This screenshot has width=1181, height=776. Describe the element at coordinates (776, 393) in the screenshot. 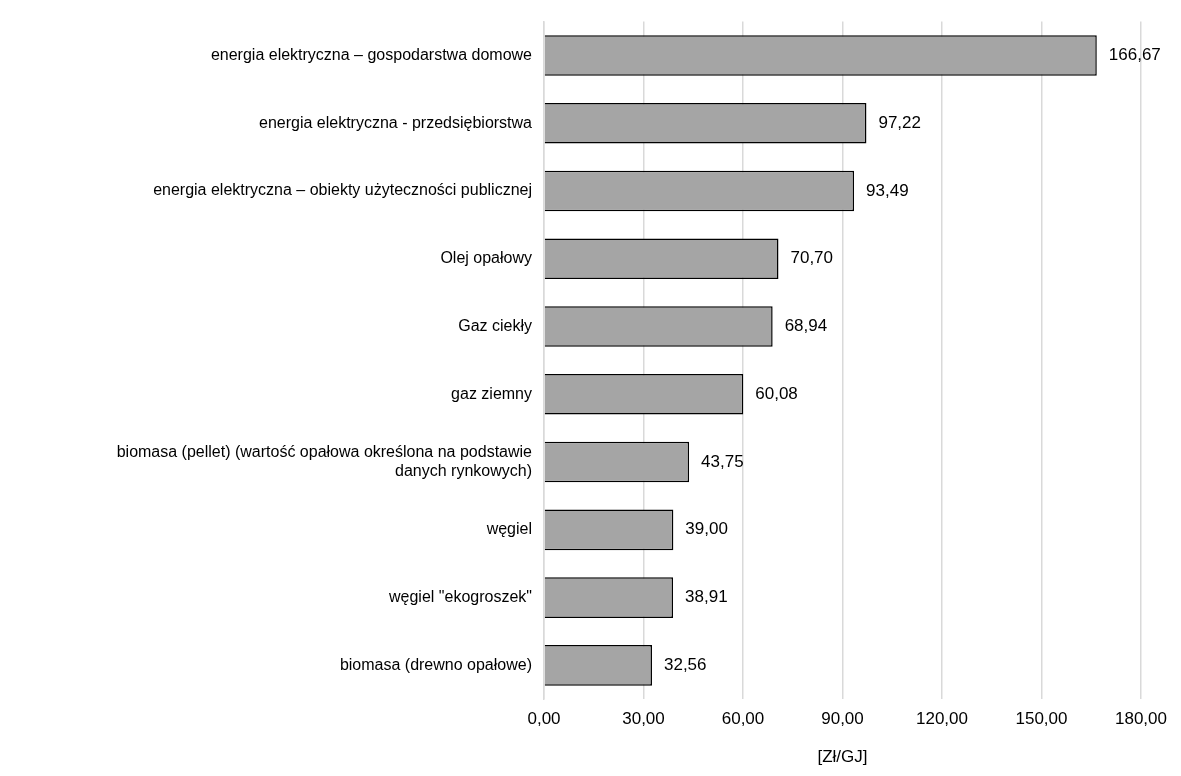

I see `data-label: 60,08` at that location.